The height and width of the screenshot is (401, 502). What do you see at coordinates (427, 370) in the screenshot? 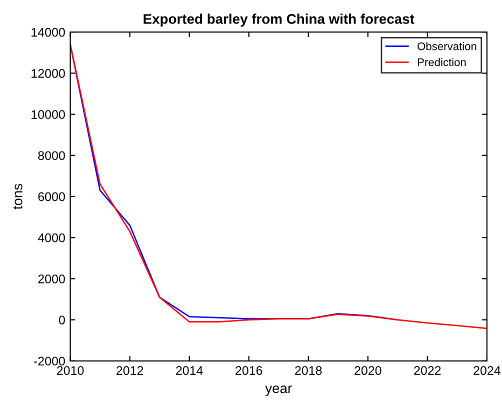
I see `x-tick-label: 2022` at bounding box center [427, 370].